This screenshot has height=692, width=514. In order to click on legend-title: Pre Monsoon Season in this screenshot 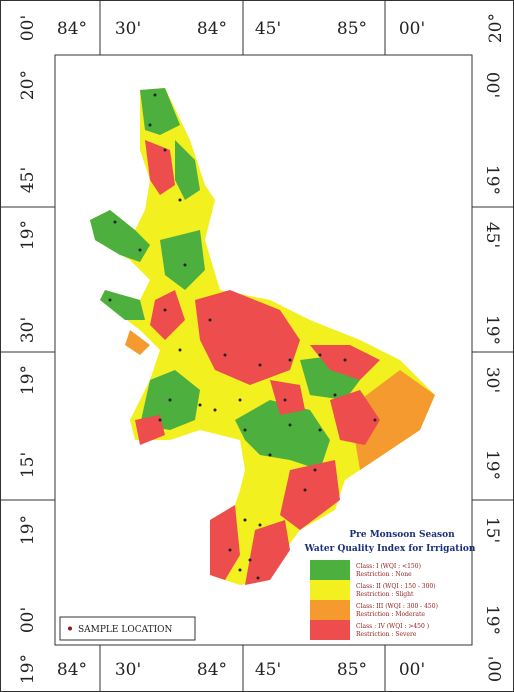, I will do `click(402, 535)`.